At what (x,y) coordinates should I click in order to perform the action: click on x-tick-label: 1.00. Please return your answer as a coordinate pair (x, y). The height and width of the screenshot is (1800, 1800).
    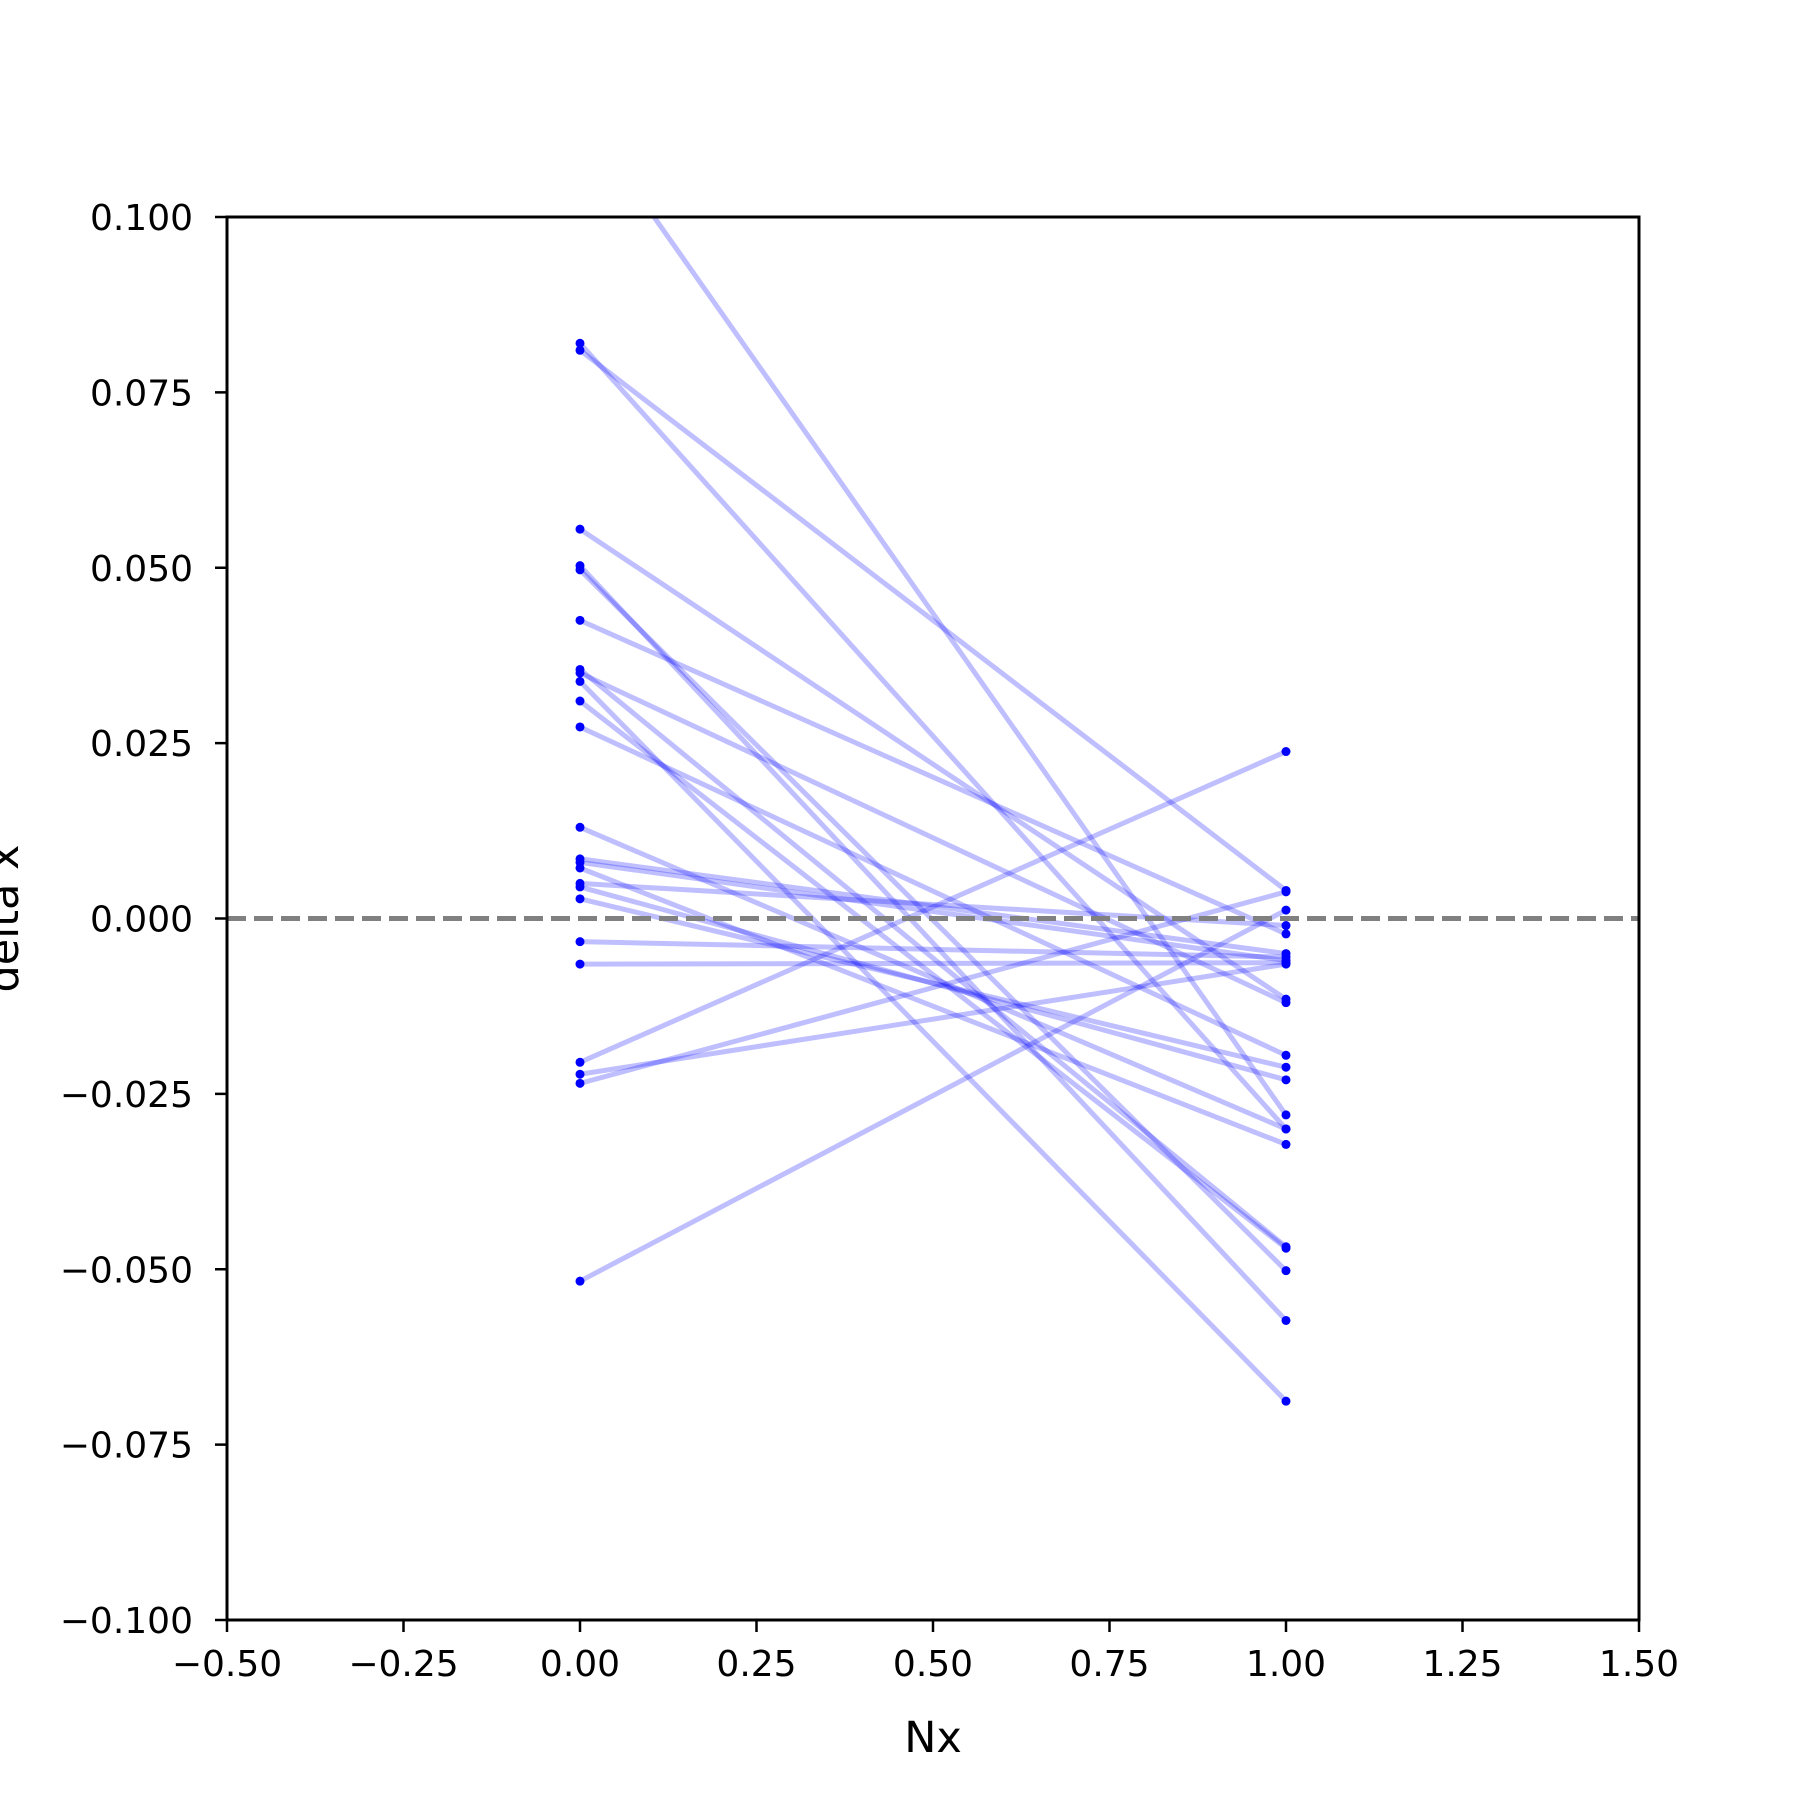
    Looking at the image, I should click on (1286, 1664).